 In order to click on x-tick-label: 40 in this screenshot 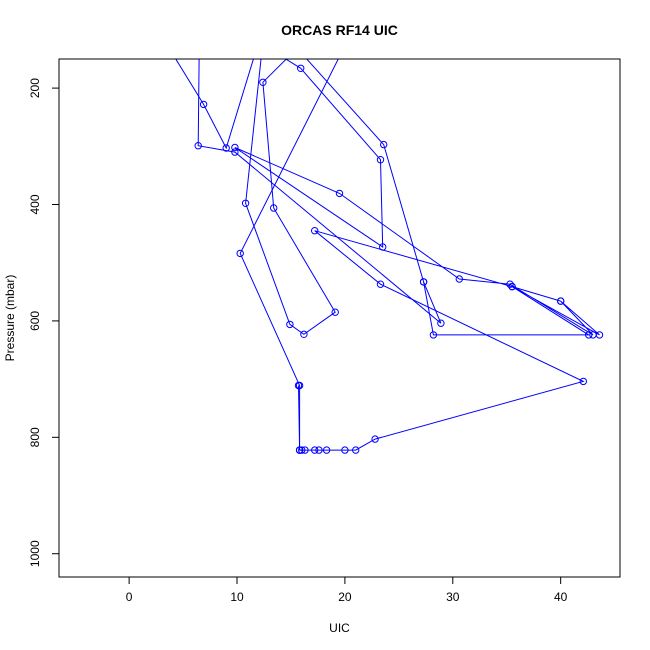, I will do `click(561, 597)`.